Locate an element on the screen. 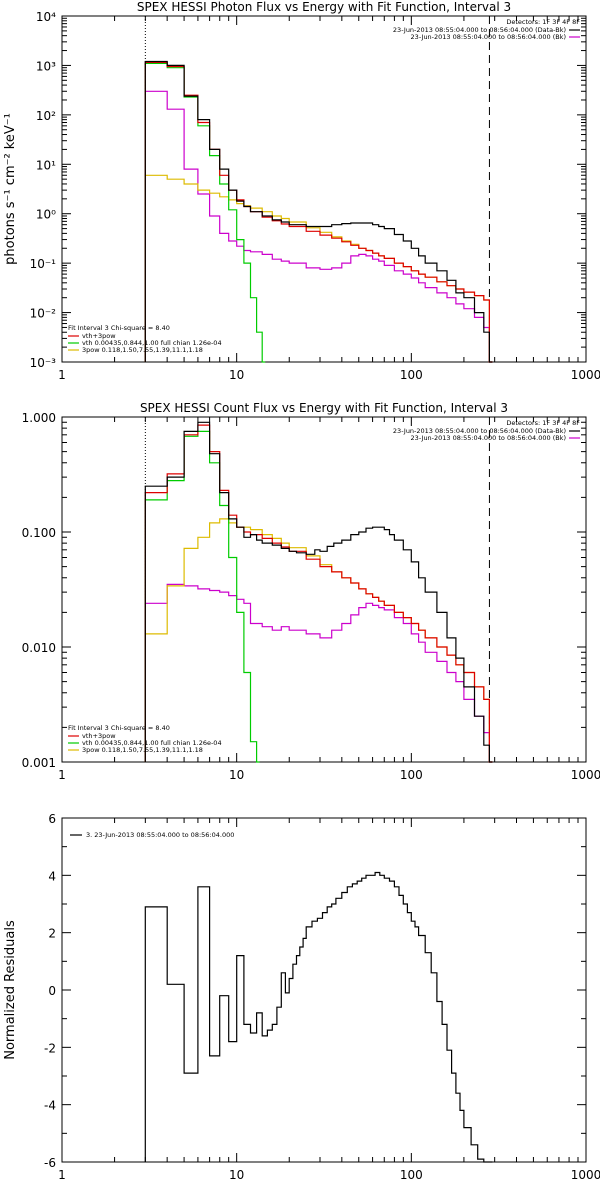 The height and width of the screenshot is (1200, 600). y-tick-label: -2 is located at coordinates (50, 1048).